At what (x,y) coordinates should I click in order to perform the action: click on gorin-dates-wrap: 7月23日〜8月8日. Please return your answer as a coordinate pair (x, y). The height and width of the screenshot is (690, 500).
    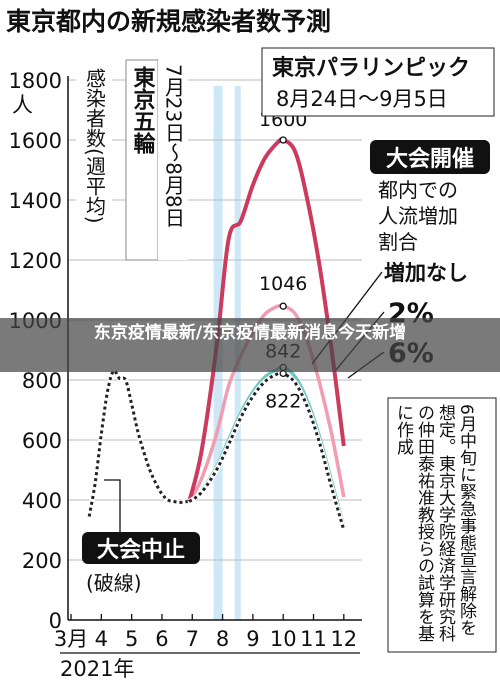
    Looking at the image, I should click on (173, 148).